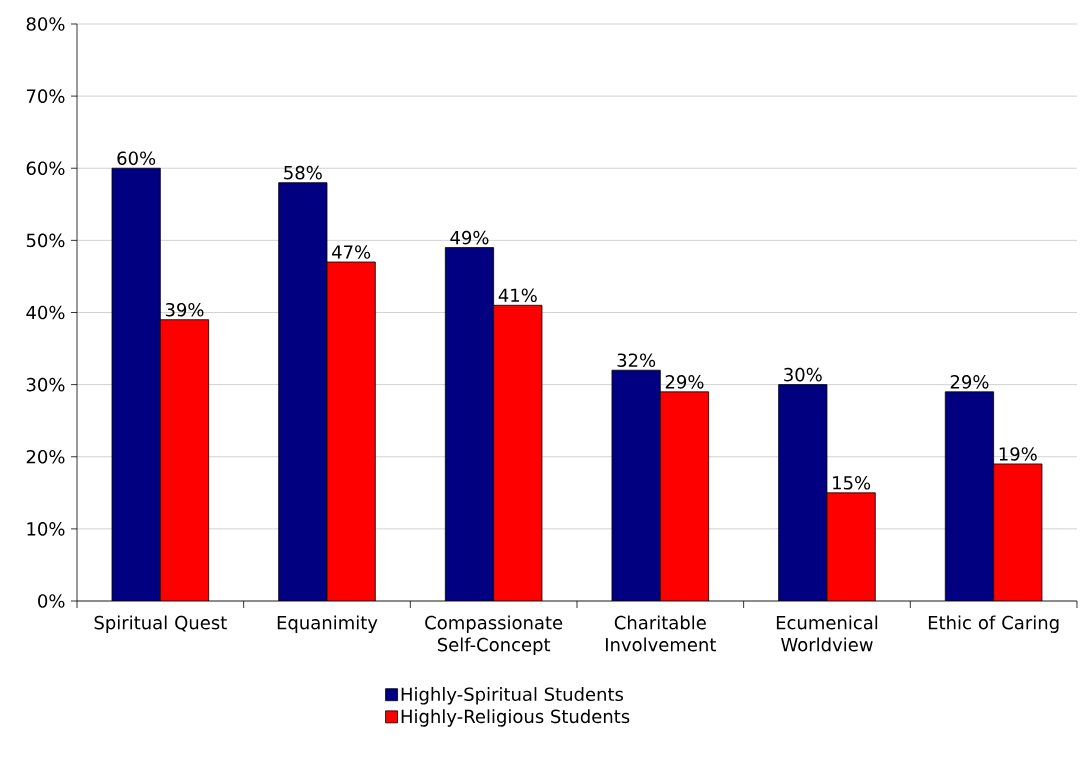 This screenshot has width=1081, height=757. What do you see at coordinates (512, 696) in the screenshot?
I see `legend-label: Highly-Spiritual Students` at bounding box center [512, 696].